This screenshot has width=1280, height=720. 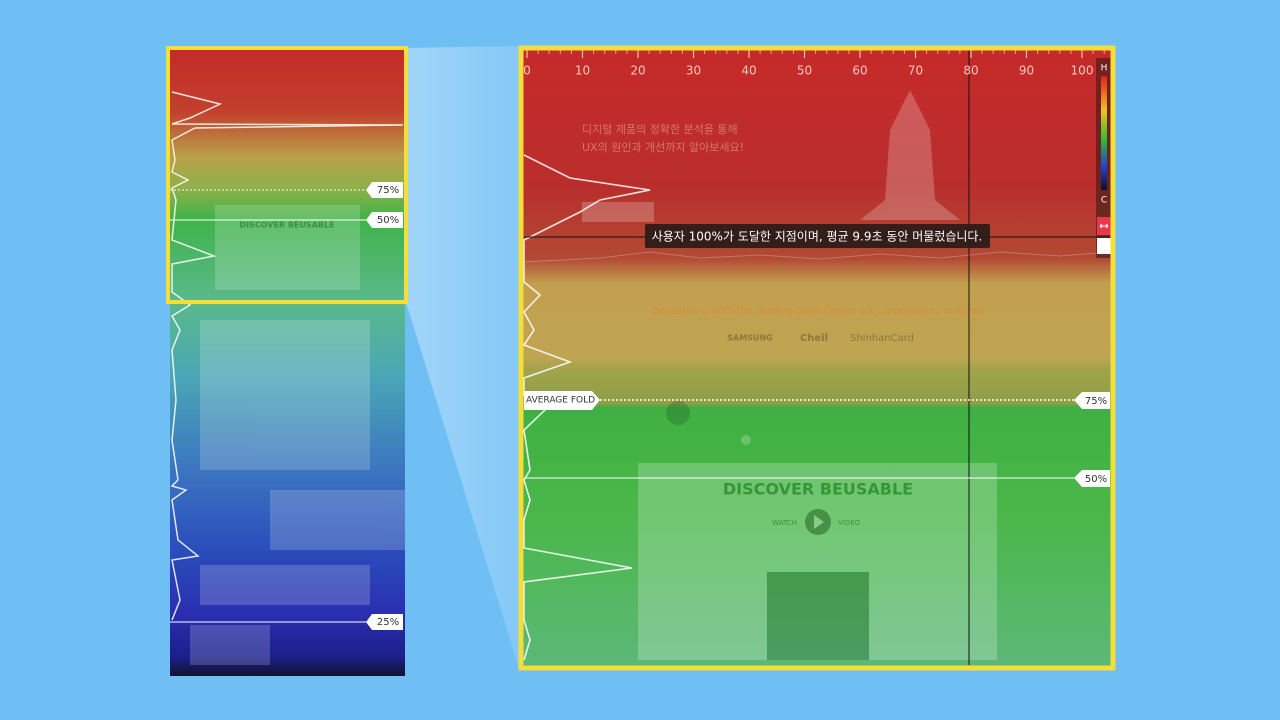 What do you see at coordinates (1104, 246) in the screenshot?
I see `option-button` at bounding box center [1104, 246].